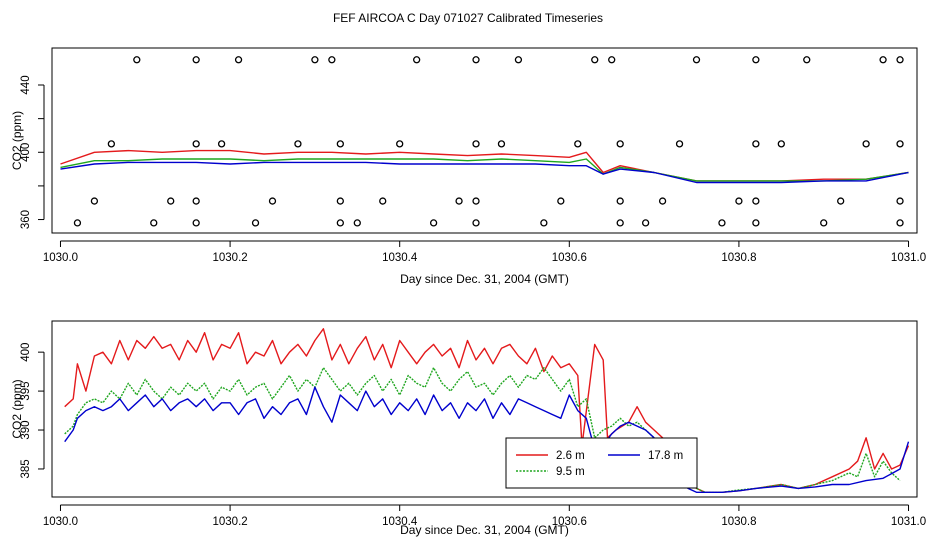 The height and width of the screenshot is (540, 936). What do you see at coordinates (570, 456) in the screenshot?
I see `legend-label-2-6m: 2.6 m` at bounding box center [570, 456].